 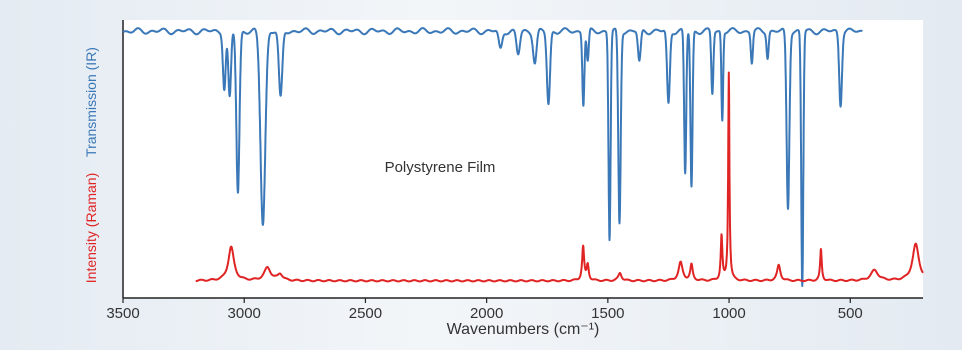 I want to click on x-tick-label: 500, so click(x=850, y=313).